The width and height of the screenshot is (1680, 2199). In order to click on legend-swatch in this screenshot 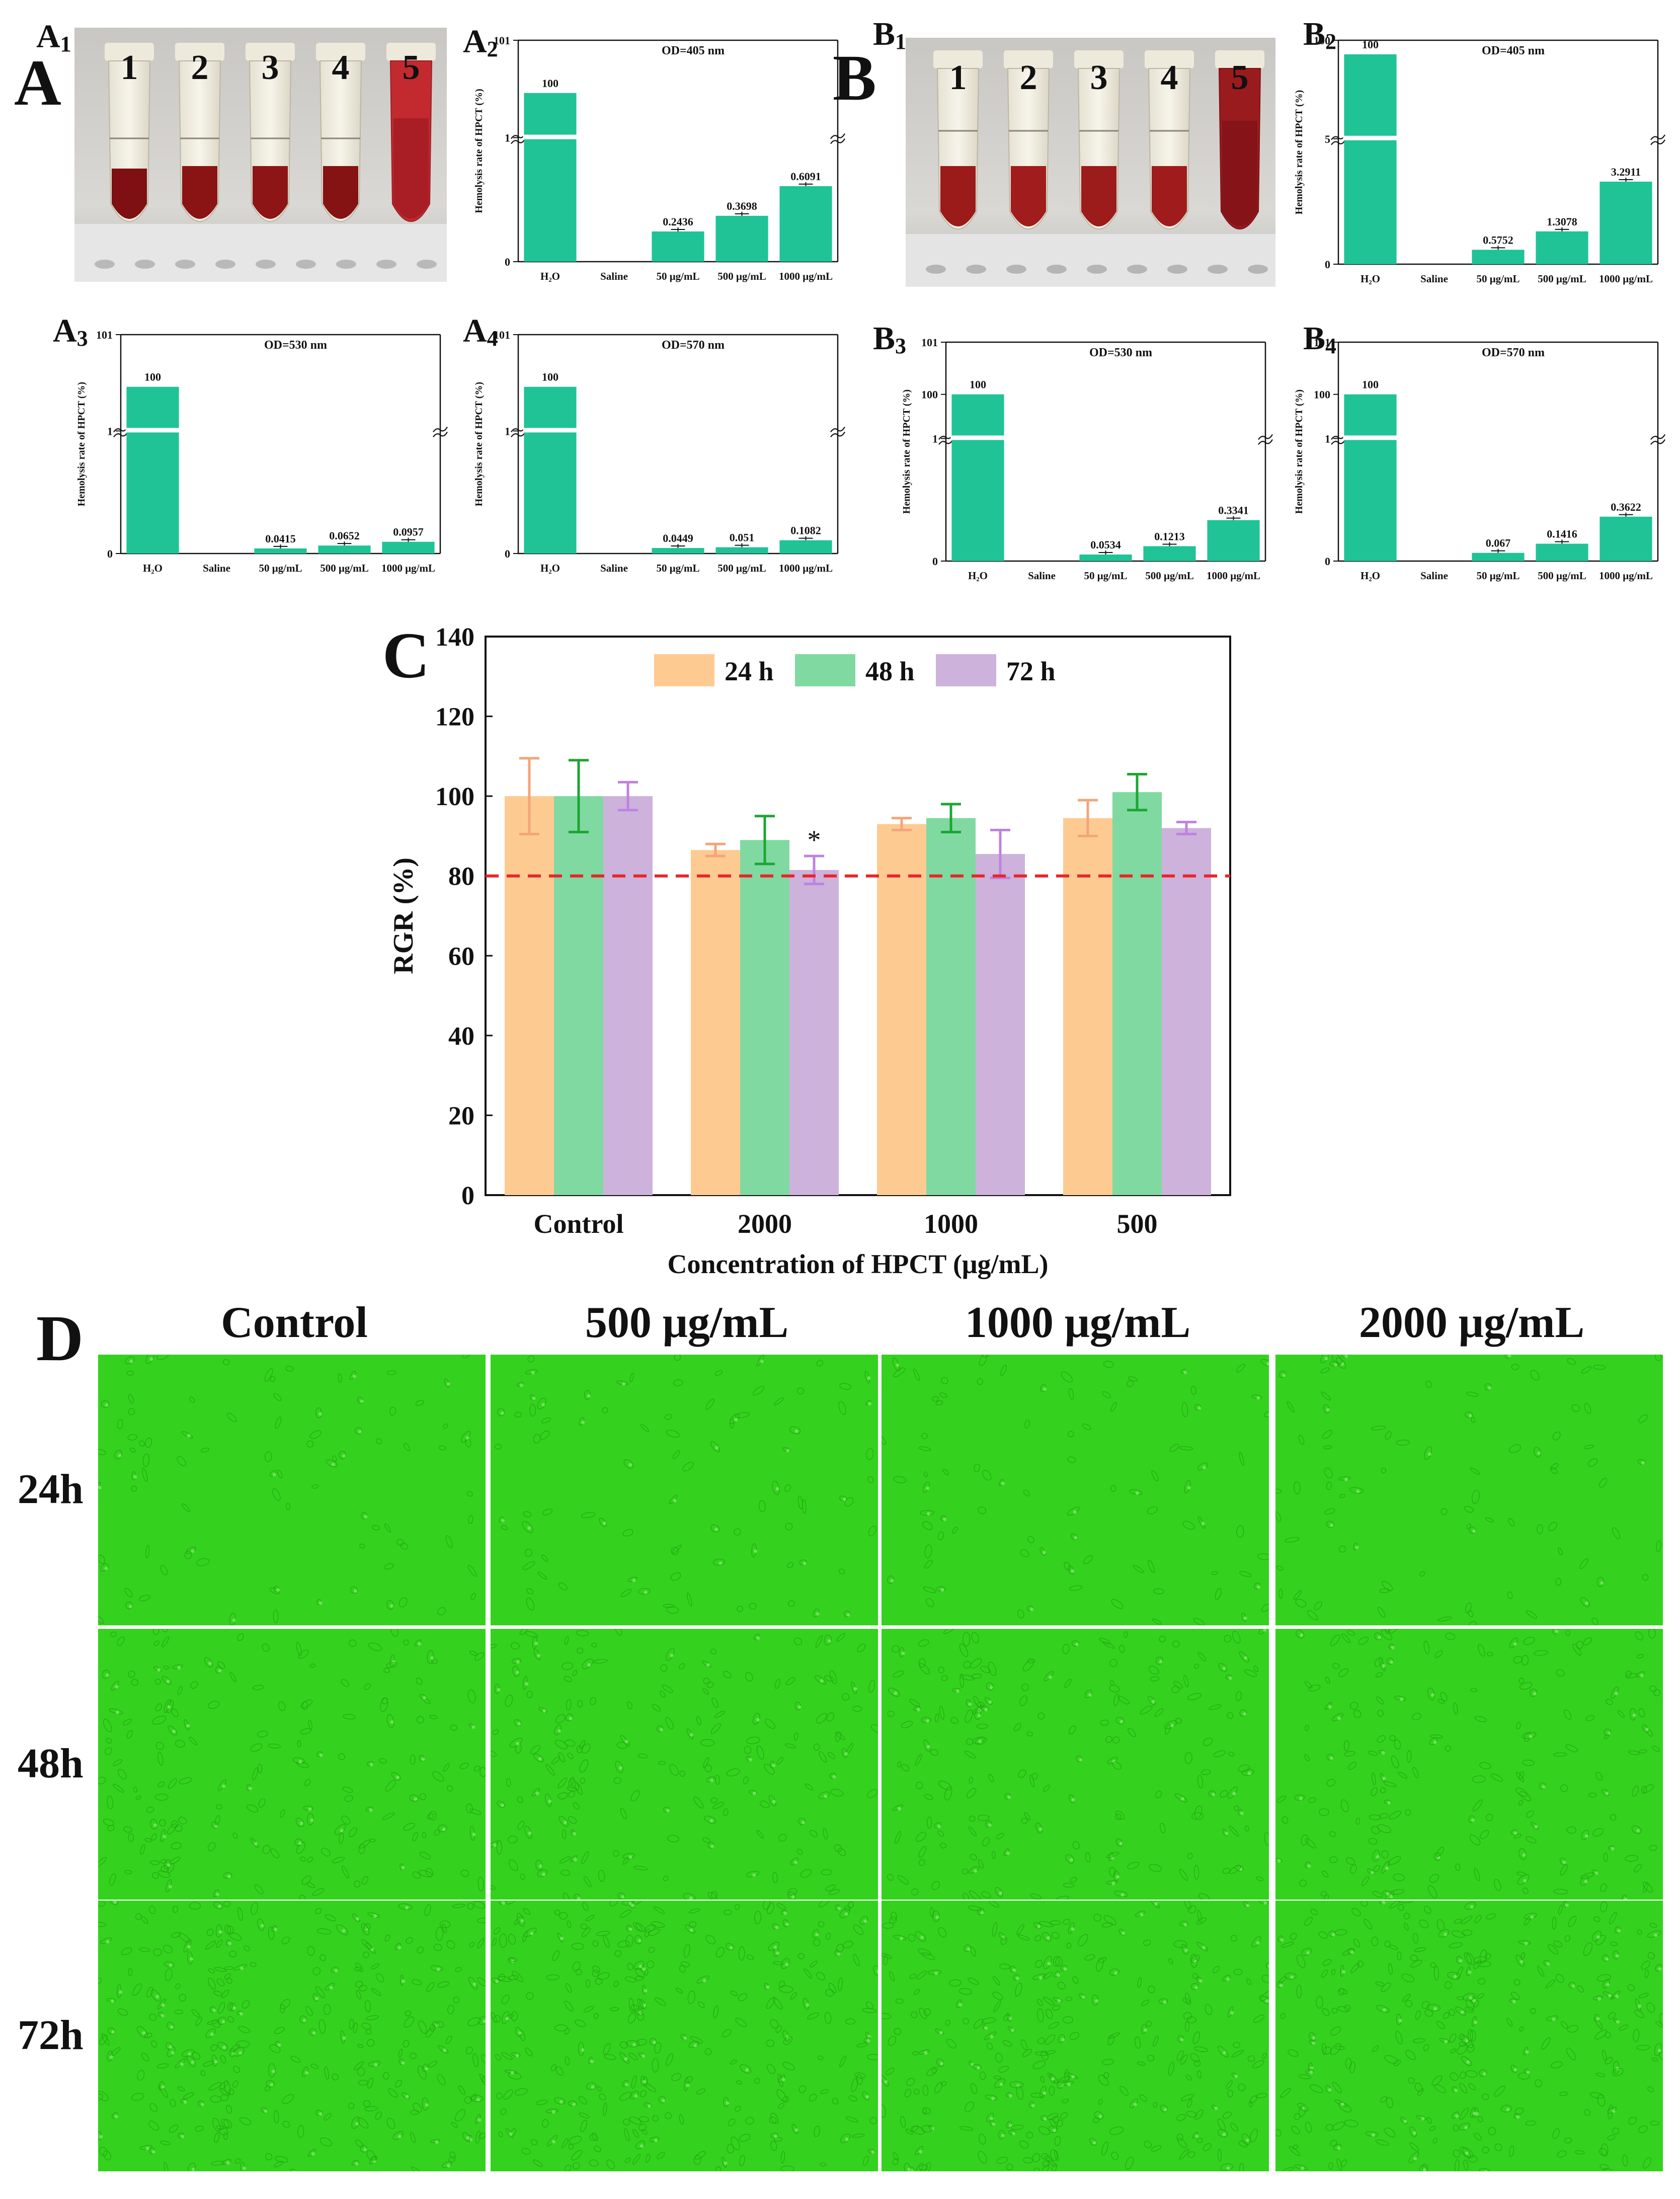, I will do `click(684, 670)`.